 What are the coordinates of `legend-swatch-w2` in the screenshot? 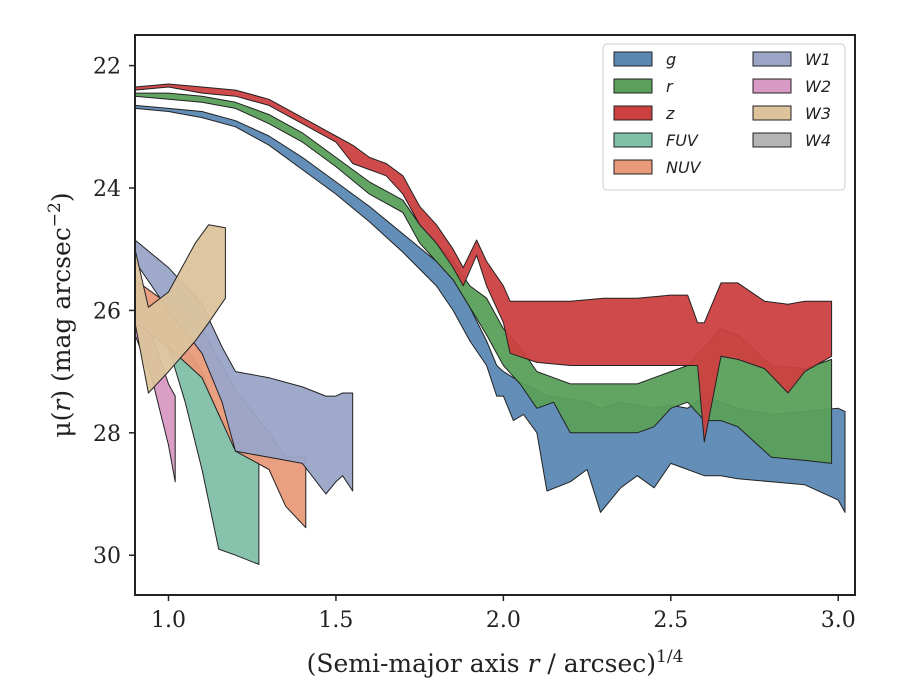 It's located at (772, 86).